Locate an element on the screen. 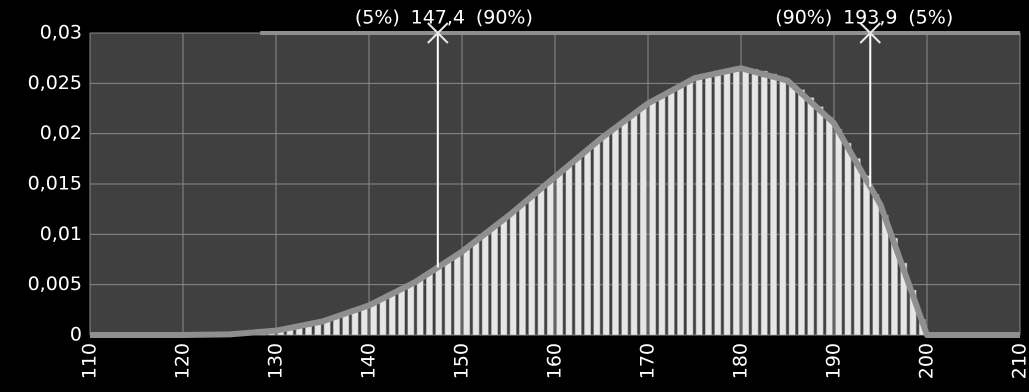 The image size is (1029, 392). x-tick-label: 200 is located at coordinates (927, 361).